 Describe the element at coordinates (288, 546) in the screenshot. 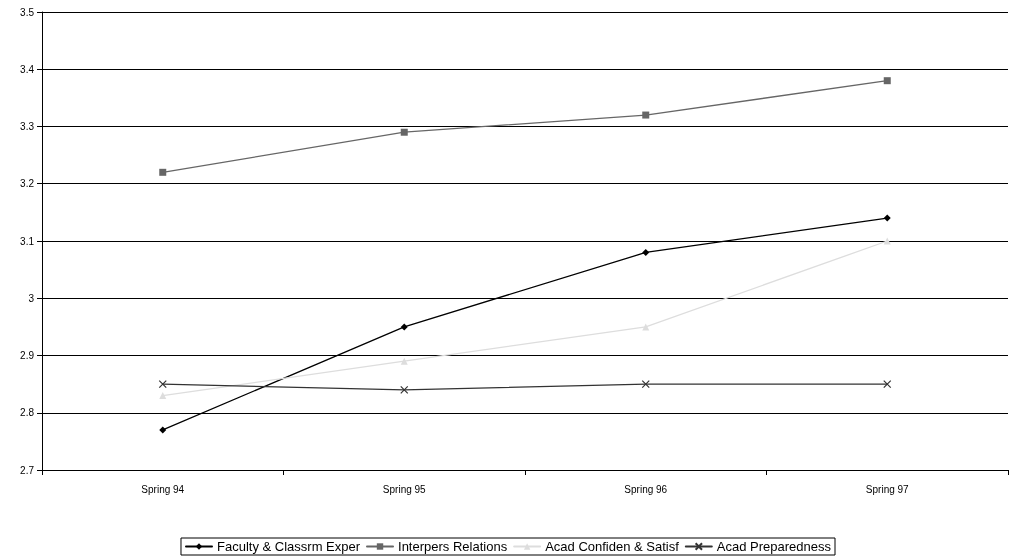

I see `legend-label: Faculty & Classrm Exper` at that location.